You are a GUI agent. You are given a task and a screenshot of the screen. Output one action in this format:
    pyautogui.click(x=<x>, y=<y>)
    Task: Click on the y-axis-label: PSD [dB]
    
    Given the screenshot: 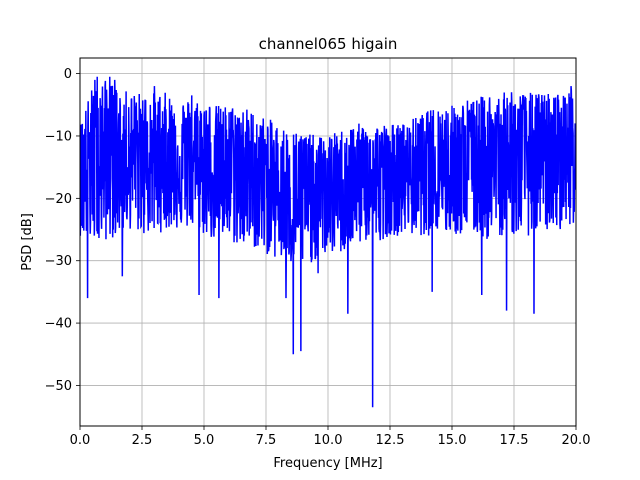 What is the action you would take?
    pyautogui.click(x=27, y=242)
    